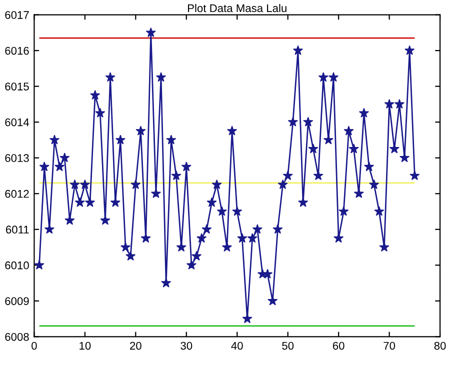  I want to click on y-tick-label: 6014, so click(17, 122).